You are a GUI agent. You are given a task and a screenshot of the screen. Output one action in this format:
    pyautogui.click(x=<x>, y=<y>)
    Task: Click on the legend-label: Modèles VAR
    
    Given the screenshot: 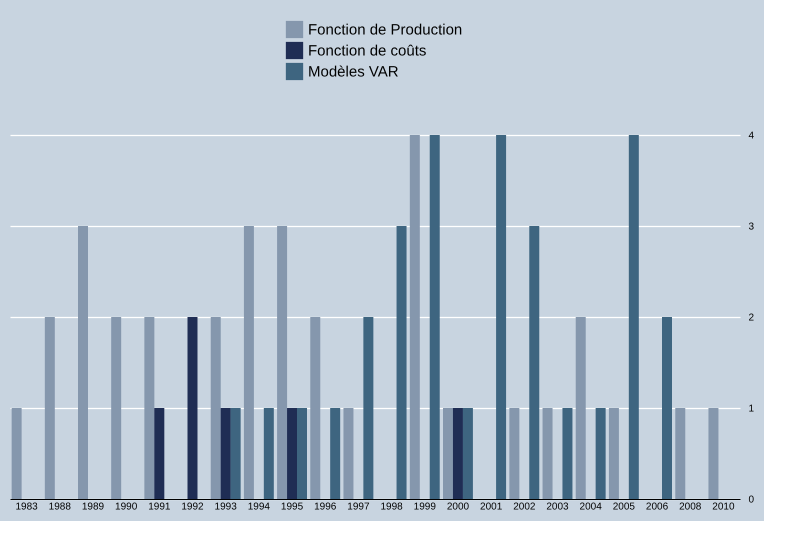 What is the action you would take?
    pyautogui.click(x=353, y=72)
    